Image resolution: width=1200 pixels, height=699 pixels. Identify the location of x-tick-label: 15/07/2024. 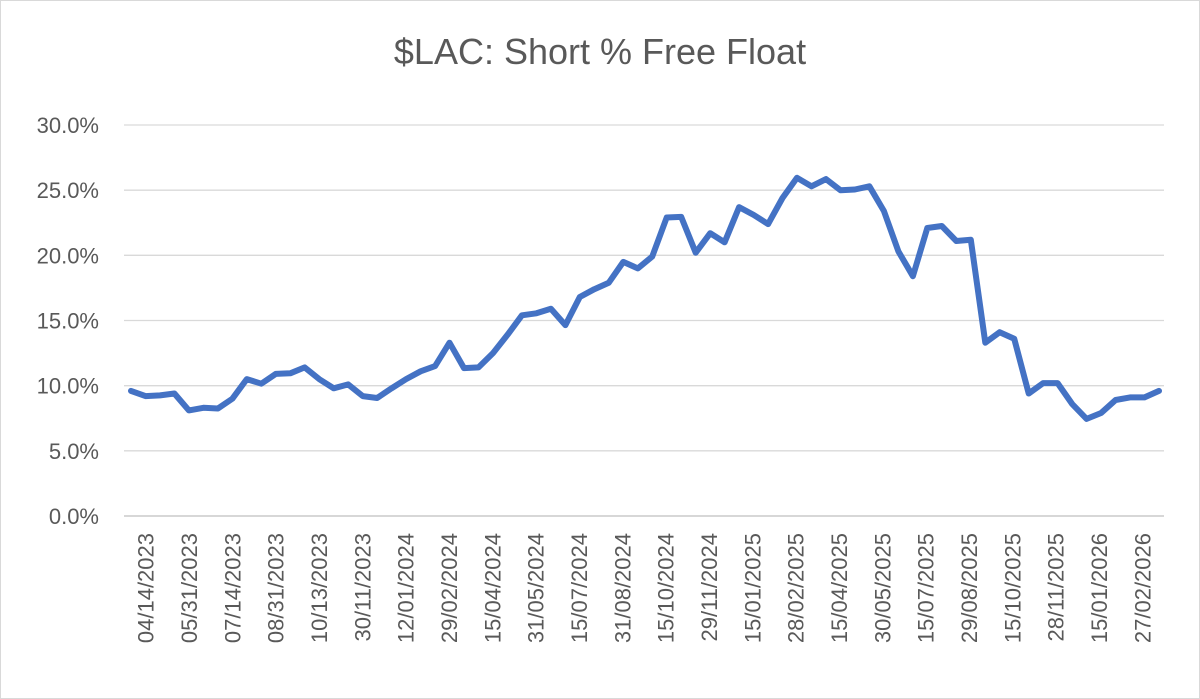
(579, 588).